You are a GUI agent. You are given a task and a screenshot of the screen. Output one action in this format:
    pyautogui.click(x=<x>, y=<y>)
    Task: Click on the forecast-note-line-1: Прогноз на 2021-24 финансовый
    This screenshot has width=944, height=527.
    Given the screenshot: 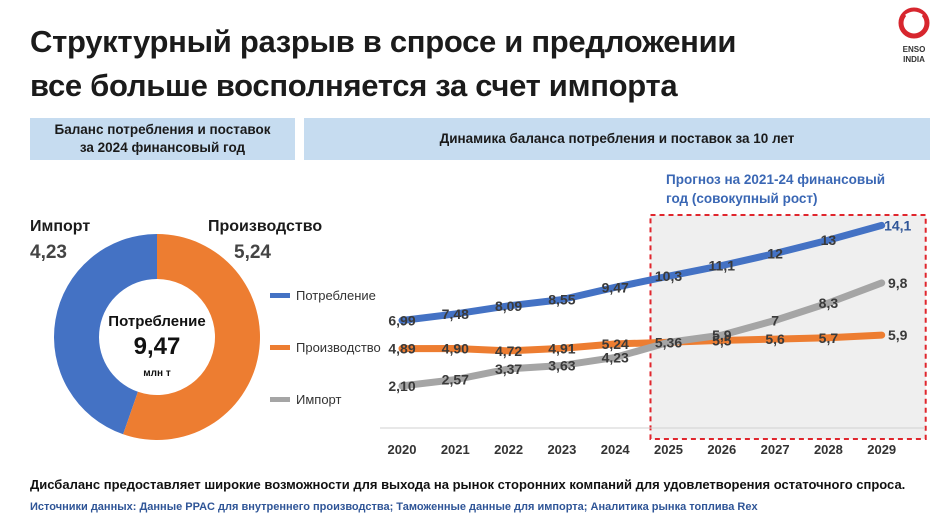 What is the action you would take?
    pyautogui.click(x=776, y=179)
    